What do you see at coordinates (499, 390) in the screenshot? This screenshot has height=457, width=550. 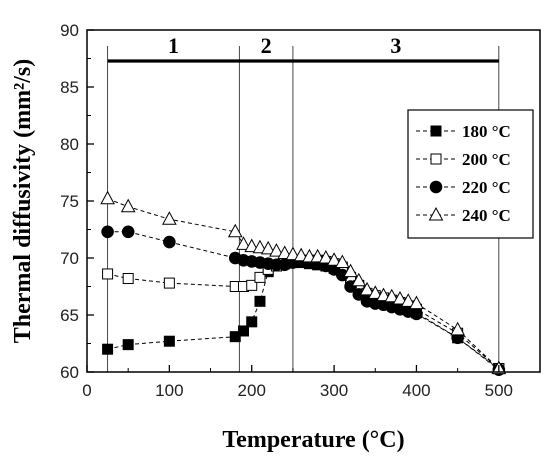 I see `x-tick-label: 500` at bounding box center [499, 390].